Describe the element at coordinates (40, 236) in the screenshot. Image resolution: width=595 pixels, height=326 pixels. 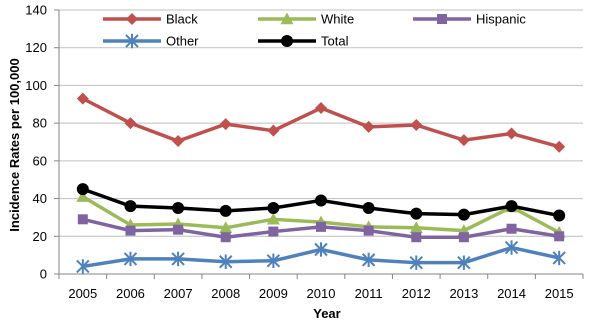
I see `y-tick-label: 20` at that location.